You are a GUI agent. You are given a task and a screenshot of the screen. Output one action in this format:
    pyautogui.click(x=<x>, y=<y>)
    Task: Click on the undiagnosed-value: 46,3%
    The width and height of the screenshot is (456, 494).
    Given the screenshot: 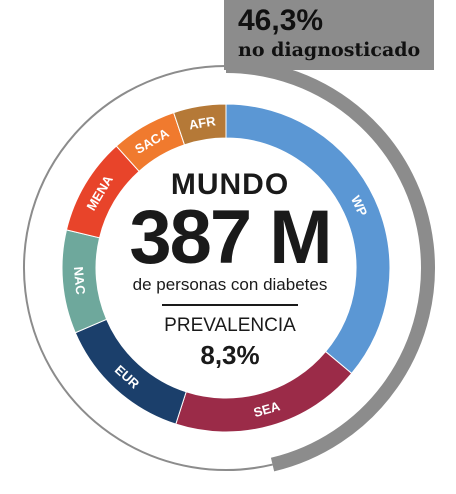 What is the action you would take?
    pyautogui.click(x=280, y=21)
    